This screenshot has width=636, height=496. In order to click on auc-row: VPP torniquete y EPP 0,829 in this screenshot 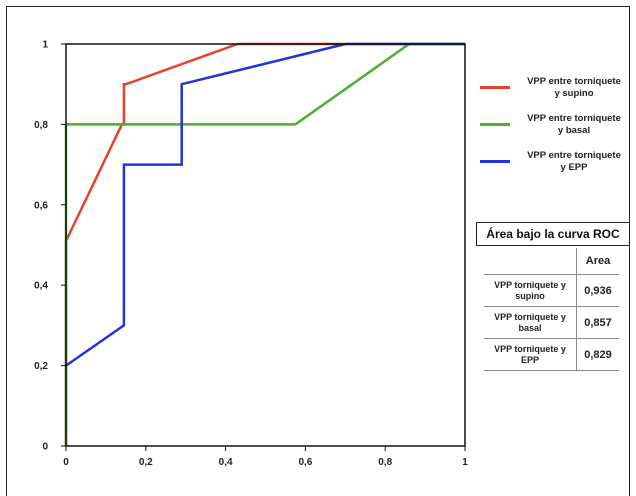, I will do `click(551, 354)`.